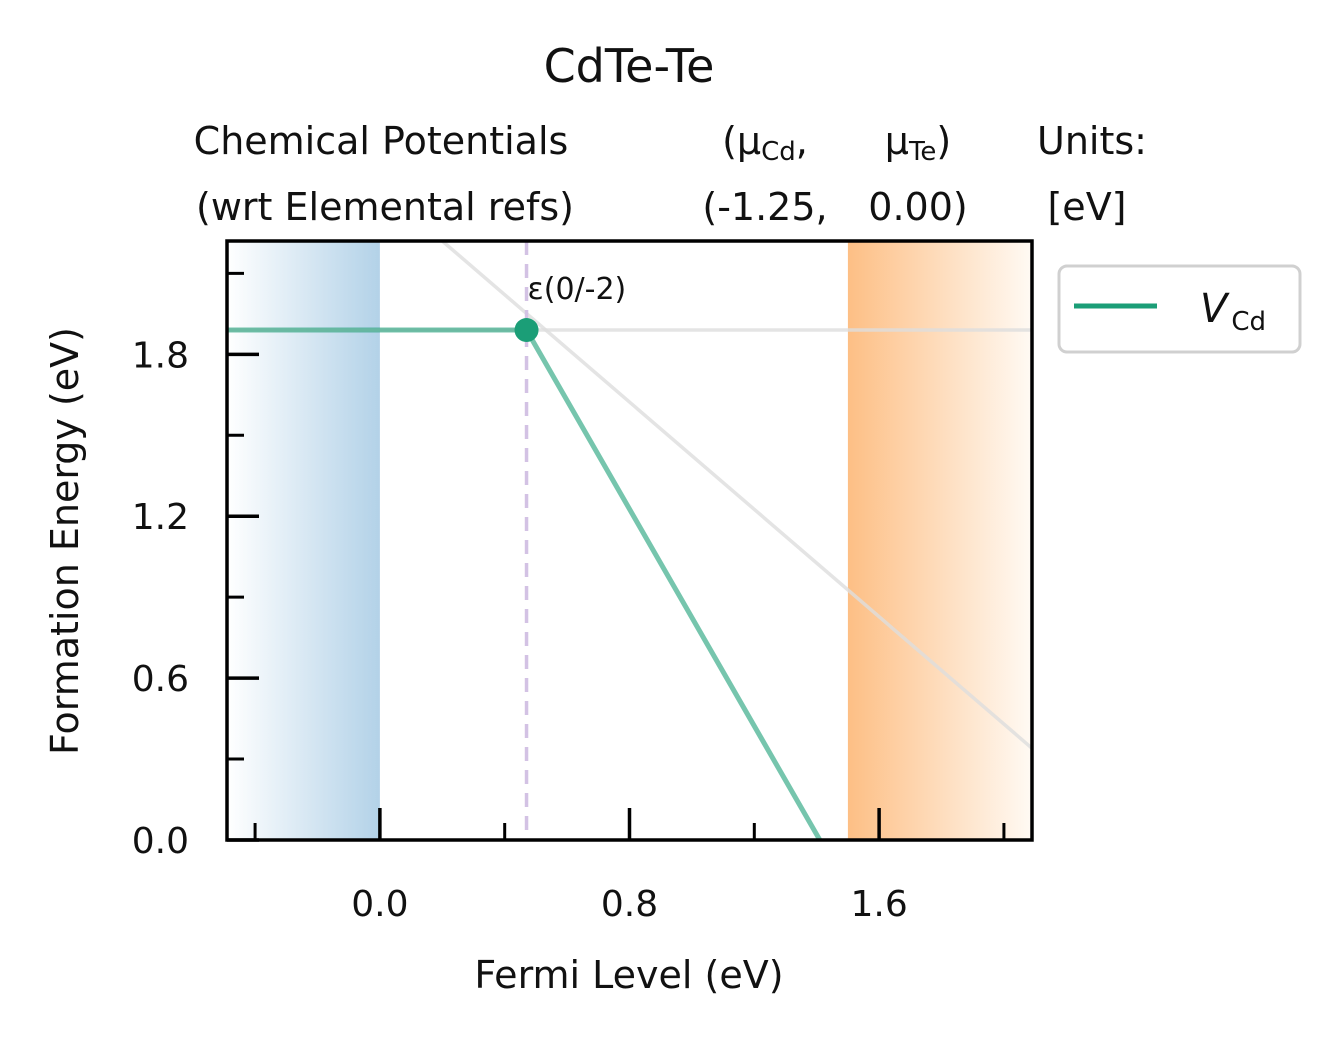  I want to click on legend: V Cd, so click(1179, 309).